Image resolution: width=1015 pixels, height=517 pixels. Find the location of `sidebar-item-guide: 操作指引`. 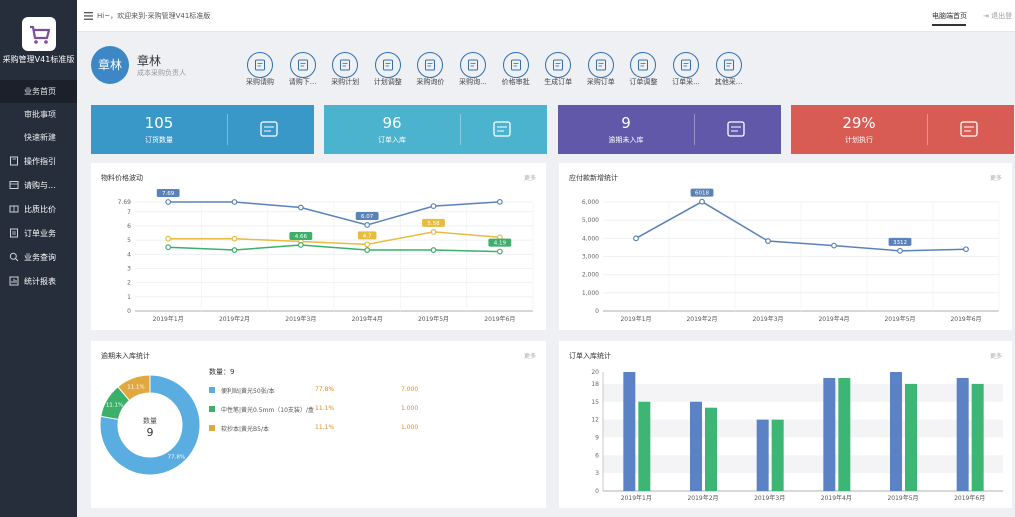

sidebar-item-guide: 操作指引 is located at coordinates (38, 161).